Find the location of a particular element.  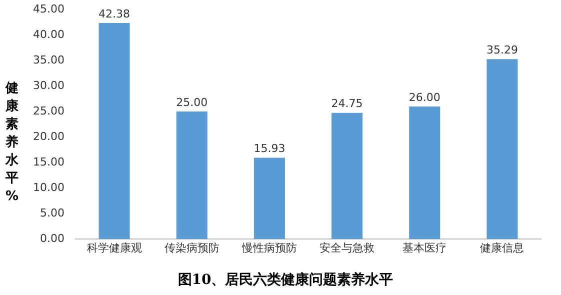

x-tick-label: 科学健康观 is located at coordinates (114, 247).